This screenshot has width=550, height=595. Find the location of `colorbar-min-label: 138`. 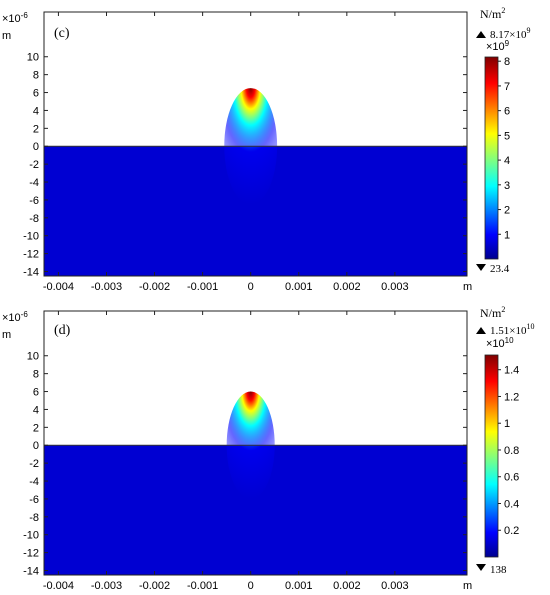

colorbar-min-label: 138 is located at coordinates (498, 570).